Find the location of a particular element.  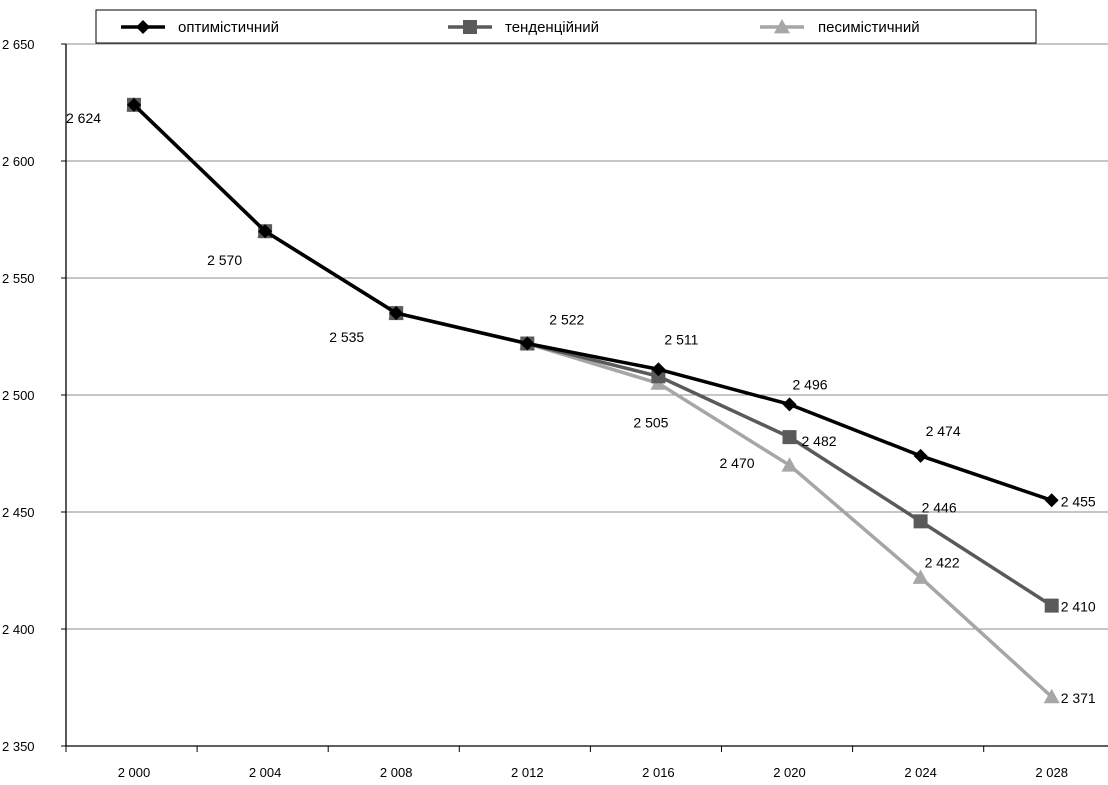

legend-box is located at coordinates (566, 26).